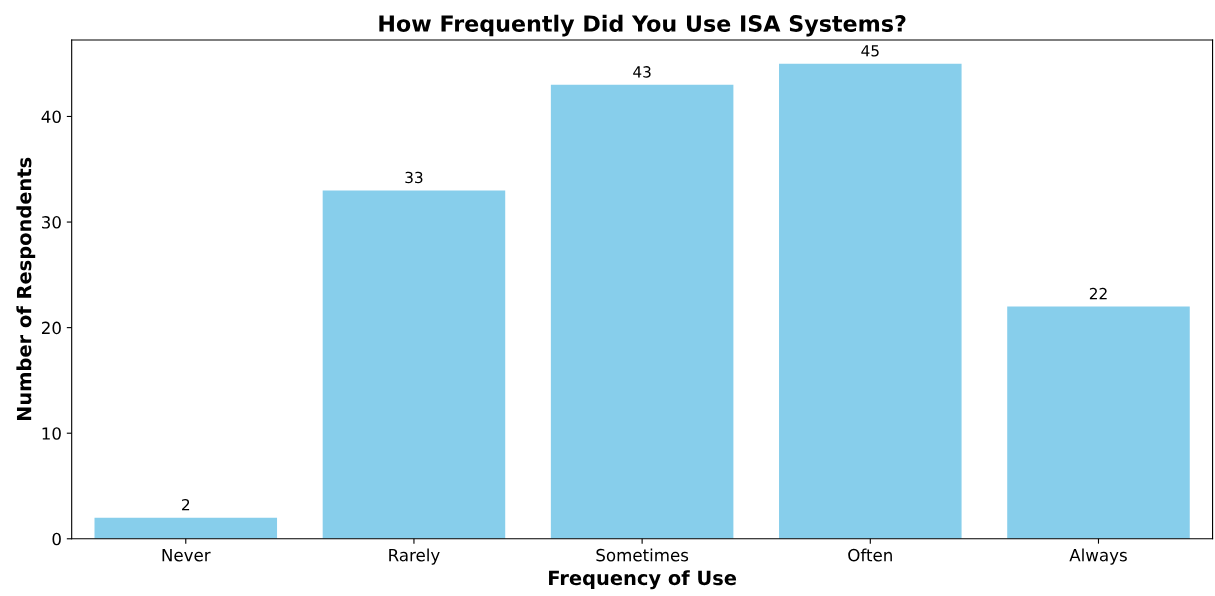 The height and width of the screenshot is (596, 1215). Describe the element at coordinates (51, 433) in the screenshot. I see `y-tick-label: 10` at that location.